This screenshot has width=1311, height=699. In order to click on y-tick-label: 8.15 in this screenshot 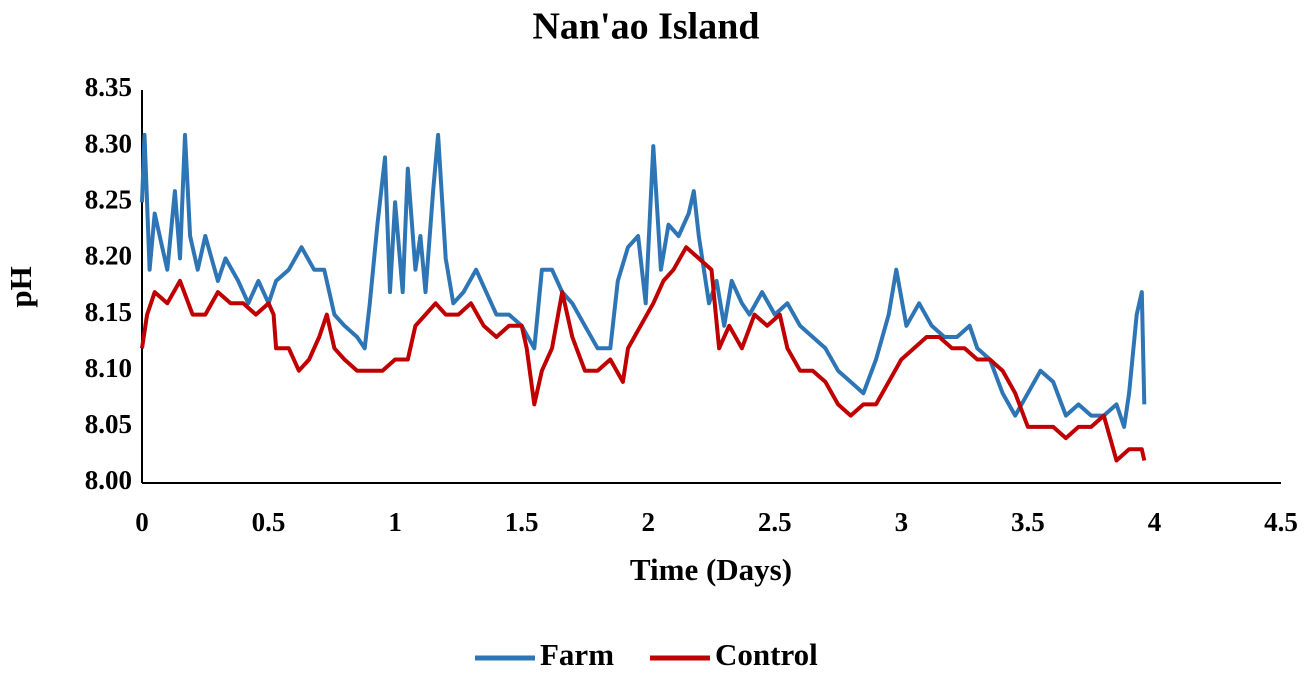, I will do `click(108, 312)`.